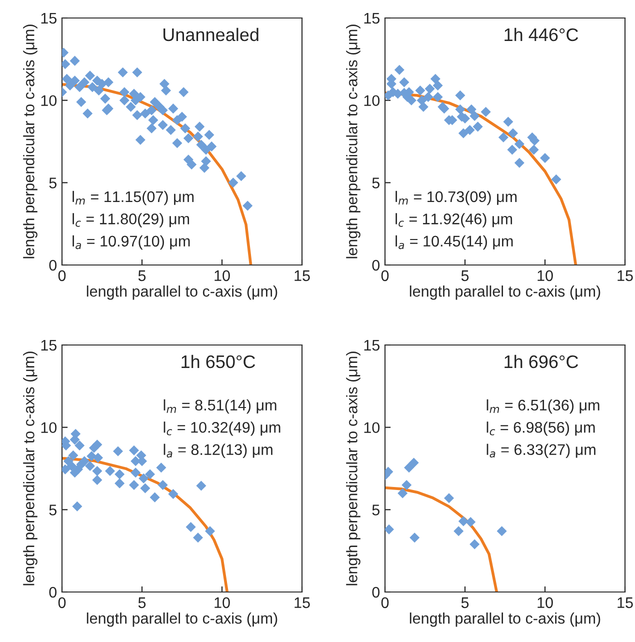 The image size is (635, 642). I want to click on annotation: l$_{c}$ = 11.80(29) μm, so click(131, 220).